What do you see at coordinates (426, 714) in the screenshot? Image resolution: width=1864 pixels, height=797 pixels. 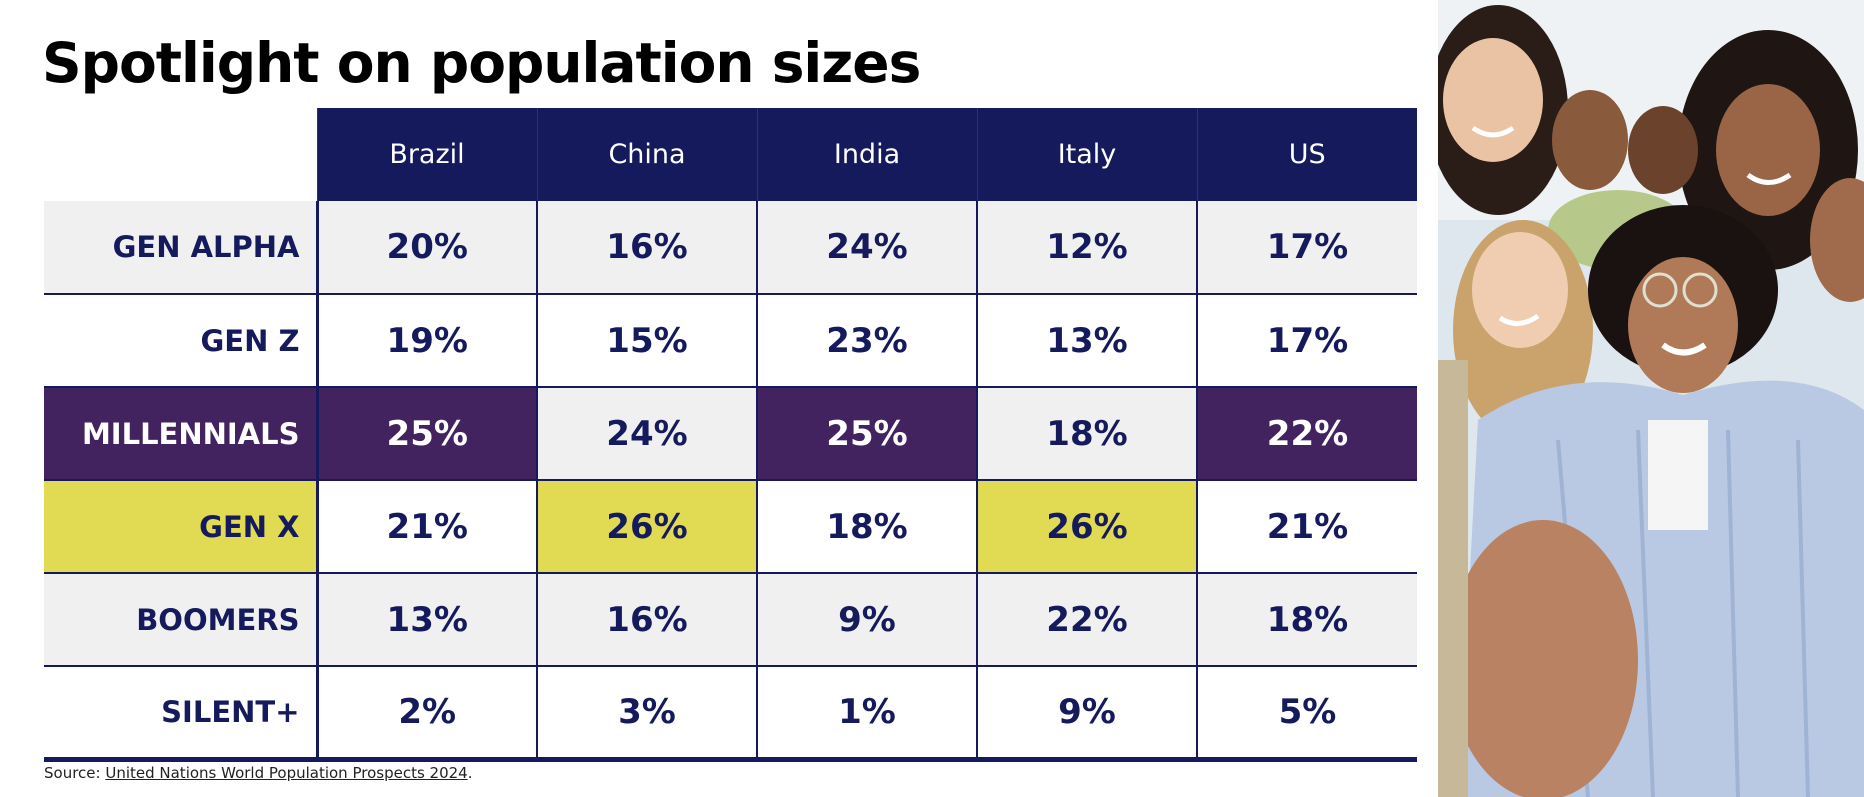 I see `table-cell: 2%` at bounding box center [426, 714].